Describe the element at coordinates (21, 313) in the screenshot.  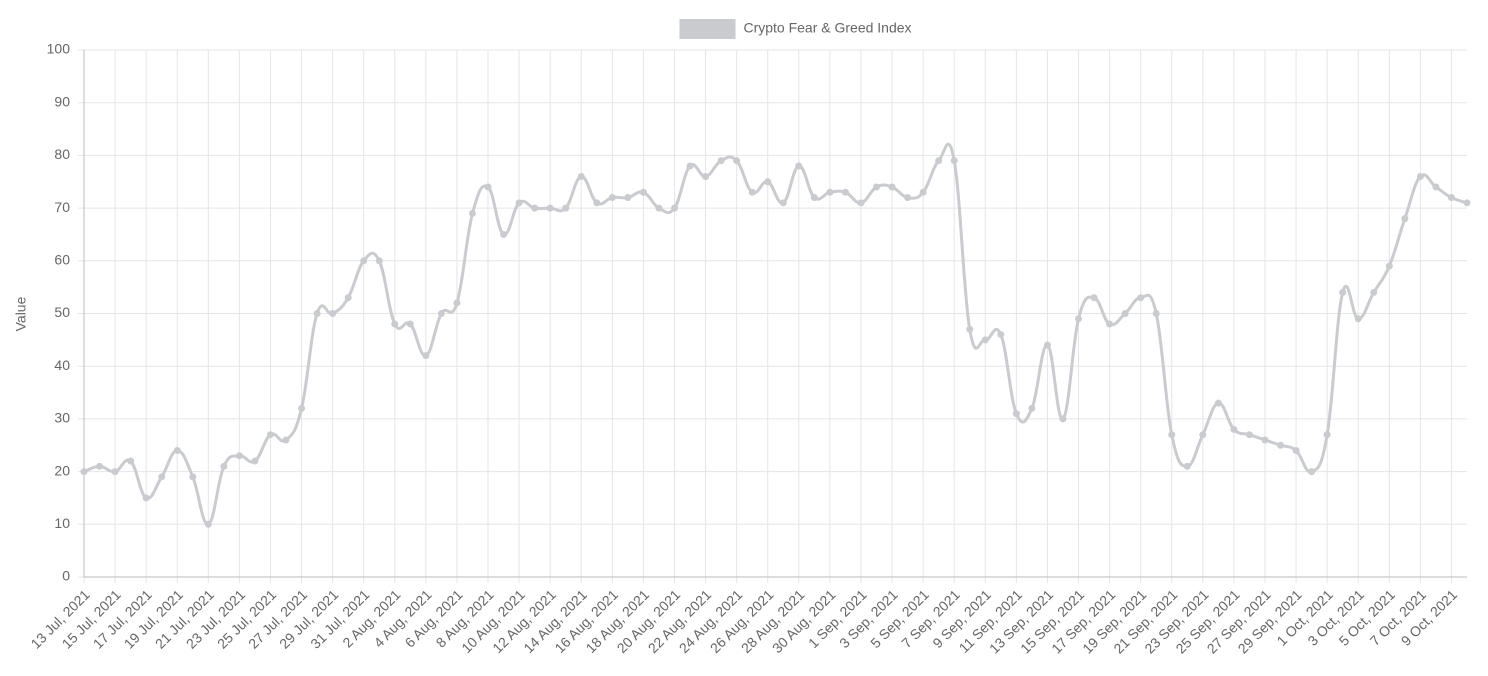
I see `y-axis-label: Value` at that location.